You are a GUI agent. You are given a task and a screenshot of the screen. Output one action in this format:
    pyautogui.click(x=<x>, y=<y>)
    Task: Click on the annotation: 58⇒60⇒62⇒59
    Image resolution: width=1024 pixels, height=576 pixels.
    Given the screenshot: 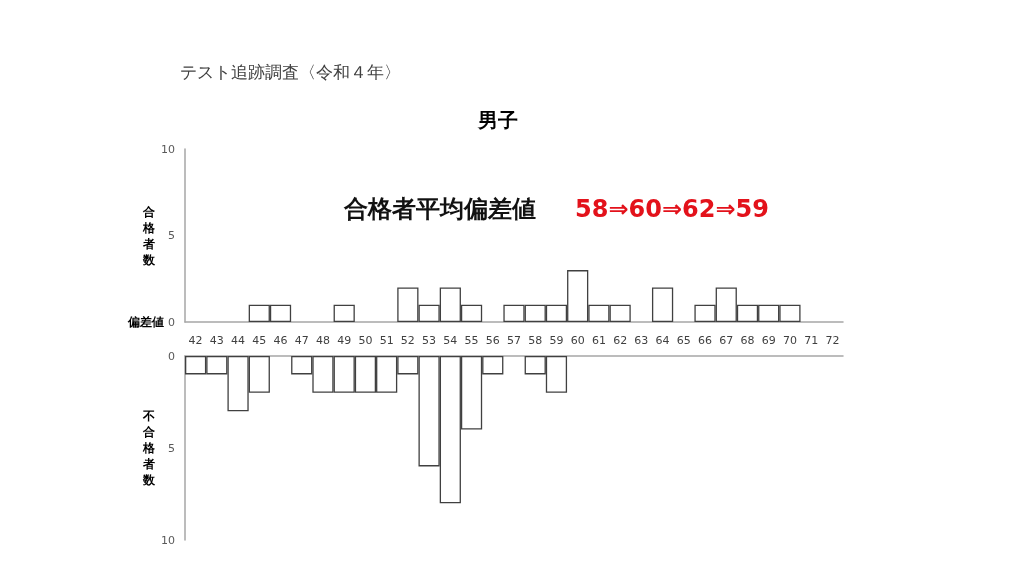 What is the action you would take?
    pyautogui.click(x=672, y=209)
    